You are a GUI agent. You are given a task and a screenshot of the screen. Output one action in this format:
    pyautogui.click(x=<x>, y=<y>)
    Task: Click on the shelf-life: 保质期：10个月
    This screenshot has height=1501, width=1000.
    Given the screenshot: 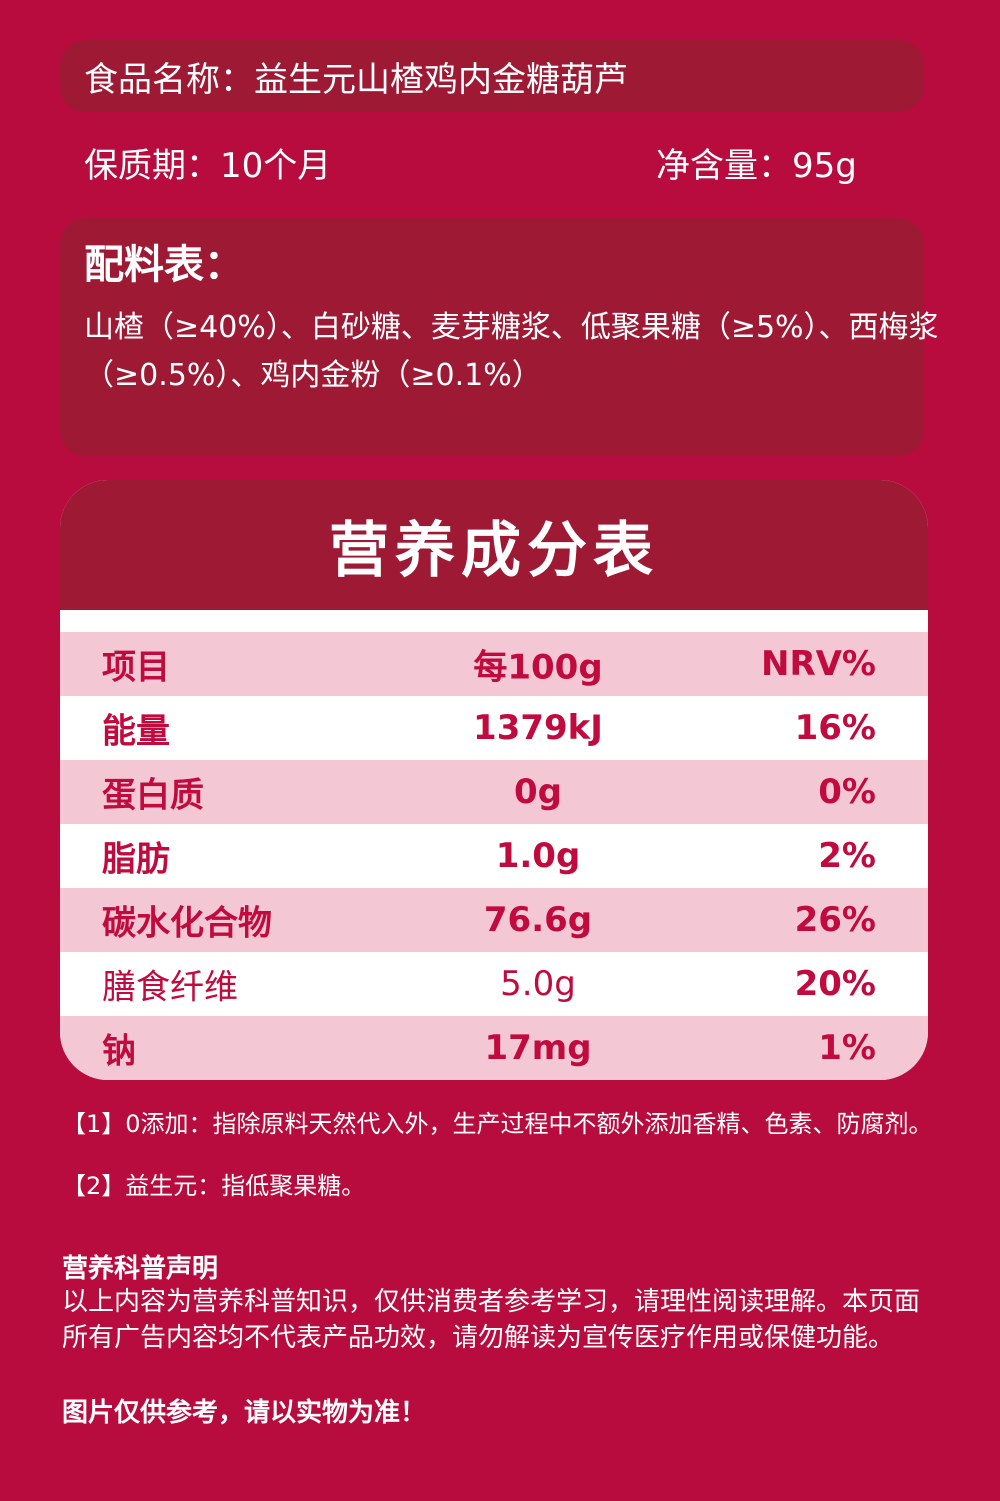 What is the action you would take?
    pyautogui.click(x=207, y=162)
    